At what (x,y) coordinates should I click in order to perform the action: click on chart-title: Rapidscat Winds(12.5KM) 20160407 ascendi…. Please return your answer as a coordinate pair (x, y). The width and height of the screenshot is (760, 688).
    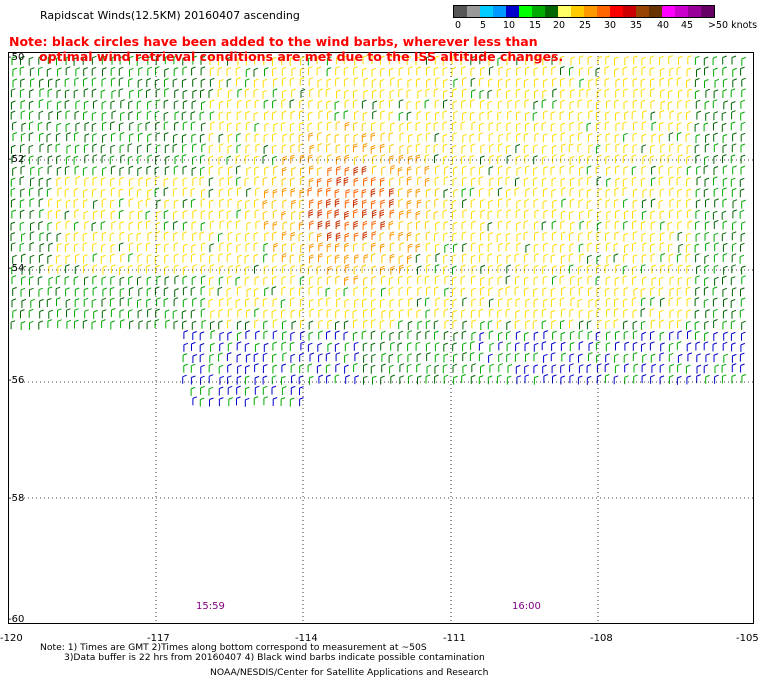
    Looking at the image, I should click on (170, 15).